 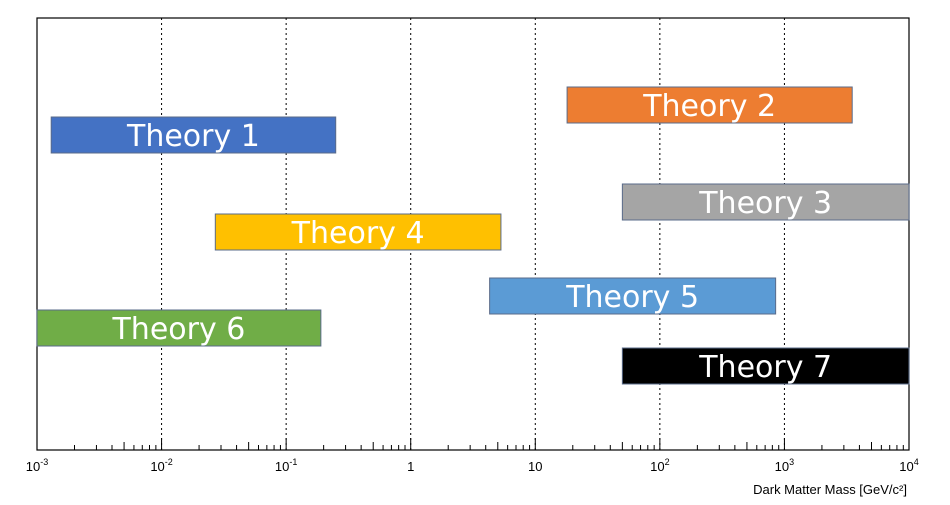 I want to click on theory-bar-label: Theory 1, so click(x=193, y=136).